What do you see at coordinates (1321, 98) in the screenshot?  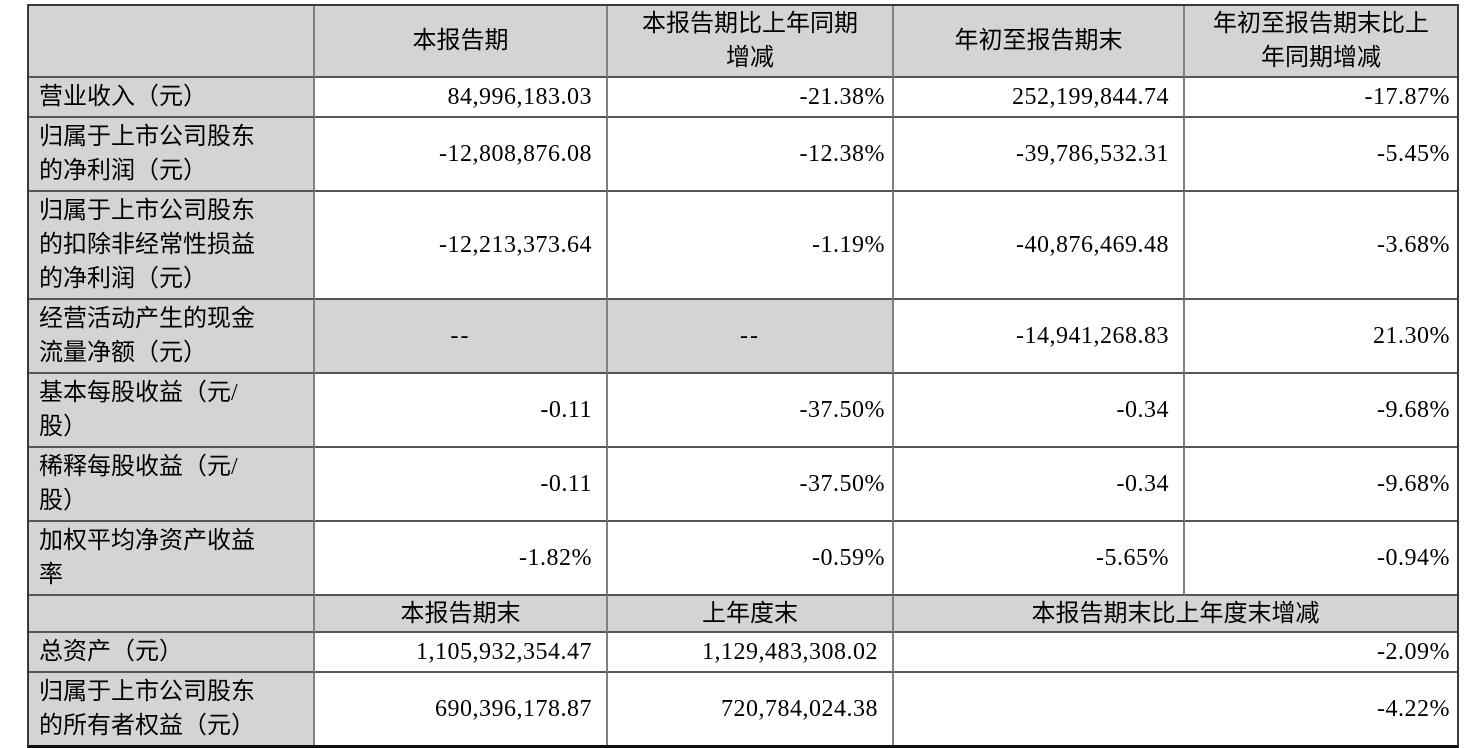 I see `value-cell: -17.87%` at bounding box center [1321, 98].